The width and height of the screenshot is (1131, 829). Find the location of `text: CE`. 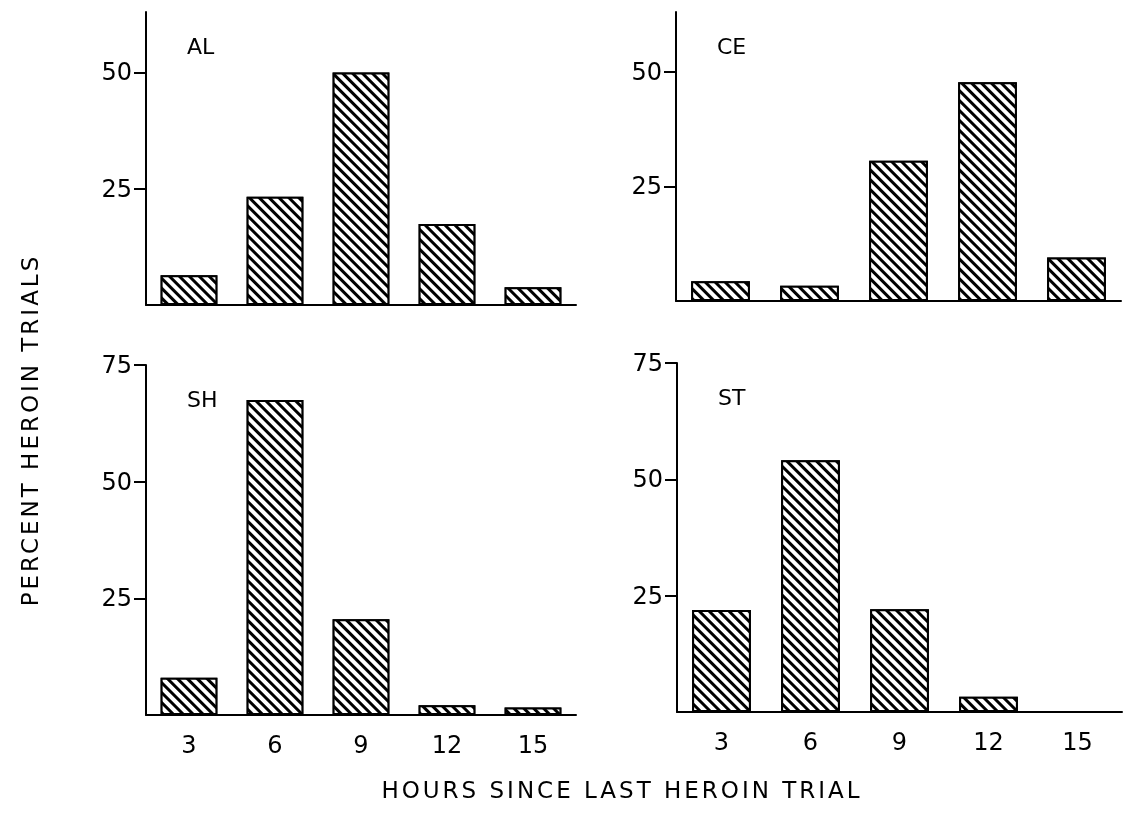

text: CE is located at coordinates (732, 46).